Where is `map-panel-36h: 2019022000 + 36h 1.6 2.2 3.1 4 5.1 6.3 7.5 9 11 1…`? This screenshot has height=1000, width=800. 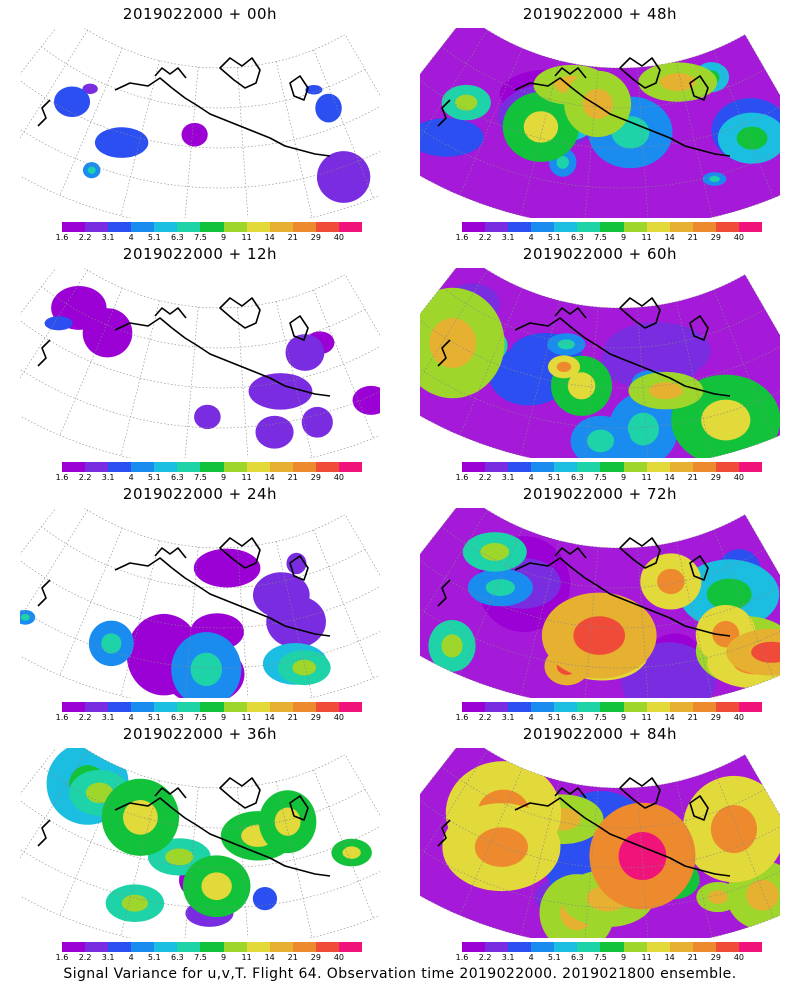
map-panel-36h: 2019022000 + 36h 1.6 2.2 3.1 4 5.1 6.3 7.5 9 11 1… is located at coordinates (200, 841).